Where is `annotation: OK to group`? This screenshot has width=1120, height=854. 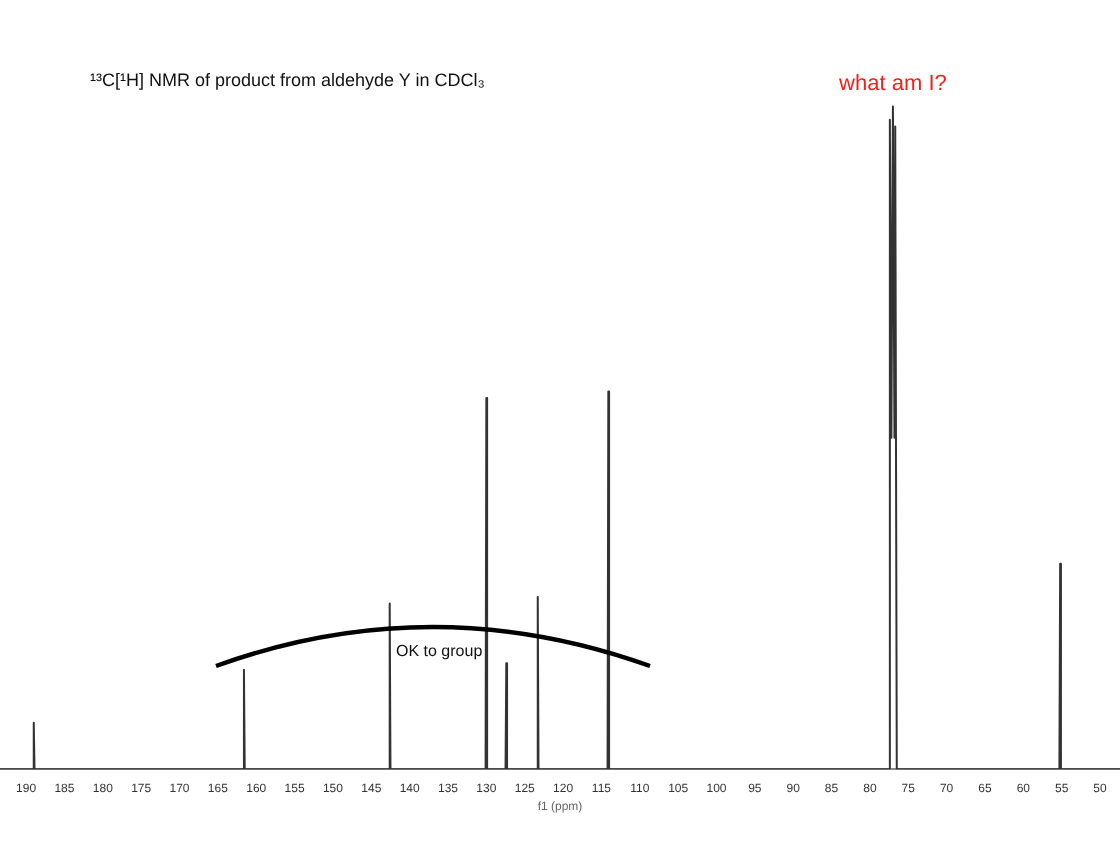 annotation: OK to group is located at coordinates (439, 651).